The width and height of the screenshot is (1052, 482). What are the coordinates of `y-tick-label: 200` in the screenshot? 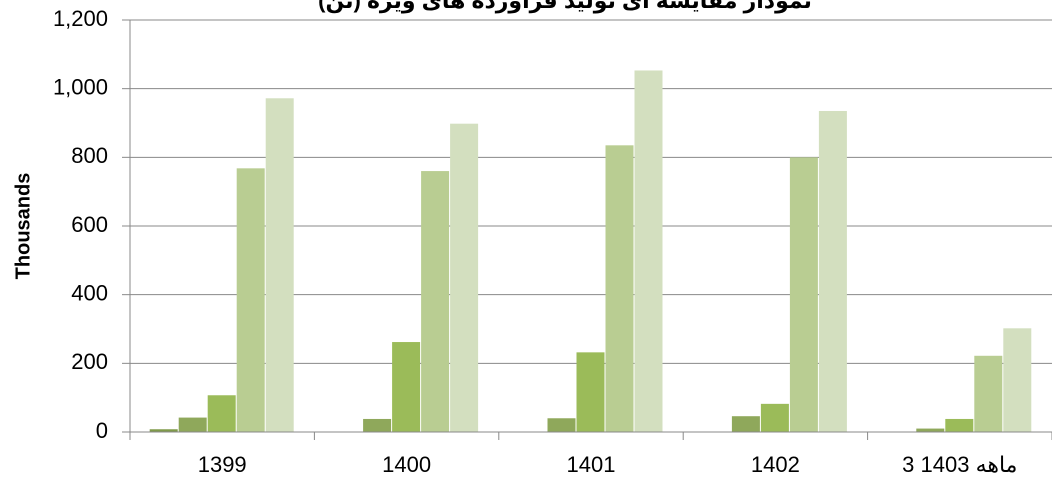 It's located at (89, 361).